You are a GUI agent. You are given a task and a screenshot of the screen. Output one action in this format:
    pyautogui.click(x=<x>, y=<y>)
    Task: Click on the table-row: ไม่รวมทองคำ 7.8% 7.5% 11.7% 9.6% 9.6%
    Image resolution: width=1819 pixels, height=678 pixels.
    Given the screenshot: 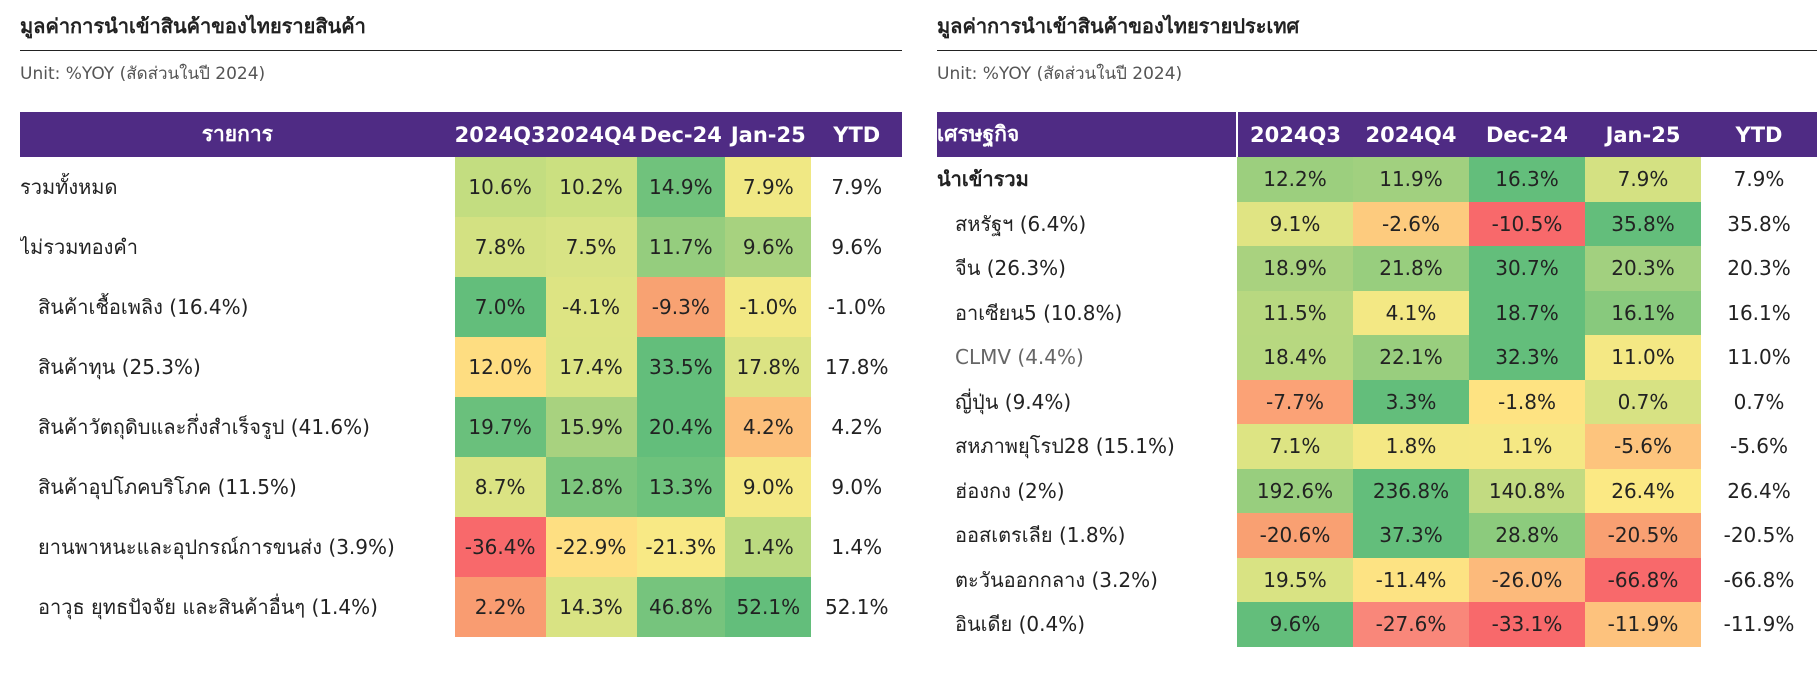 What is the action you would take?
    pyautogui.click(x=461, y=247)
    